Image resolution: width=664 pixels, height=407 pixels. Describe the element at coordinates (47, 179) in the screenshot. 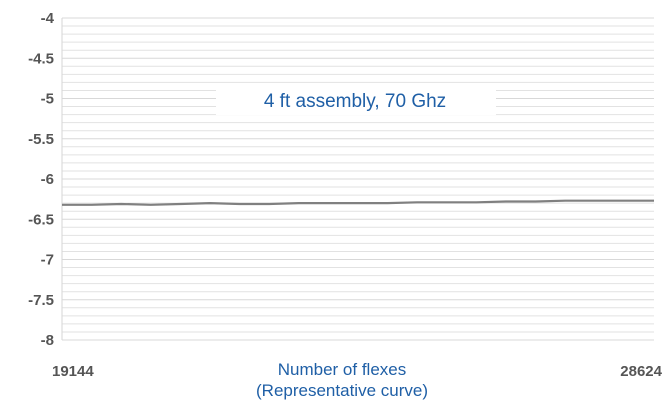

I see `y-tick-label: -6` at that location.